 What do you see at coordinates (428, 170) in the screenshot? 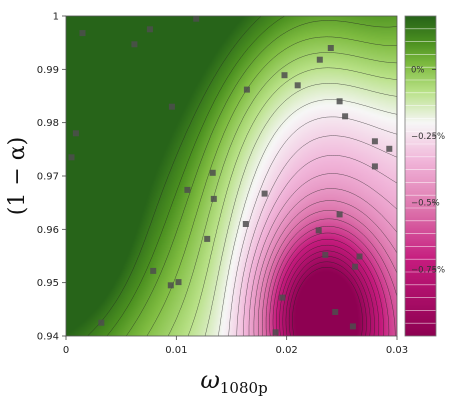
I see `colorbar-ticks: 0% −0.25% −0.5% −0.75%` at bounding box center [428, 170].